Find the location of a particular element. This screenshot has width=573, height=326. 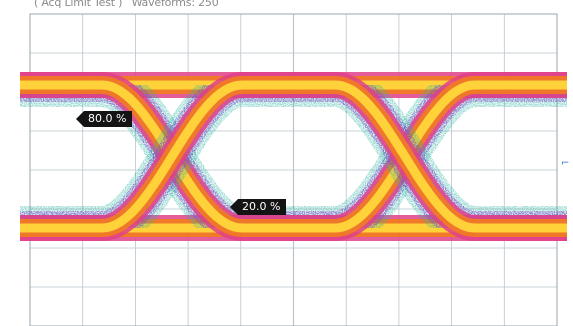

acq-mode-label: ( Acq Limit Test ) is located at coordinates (78, 4).